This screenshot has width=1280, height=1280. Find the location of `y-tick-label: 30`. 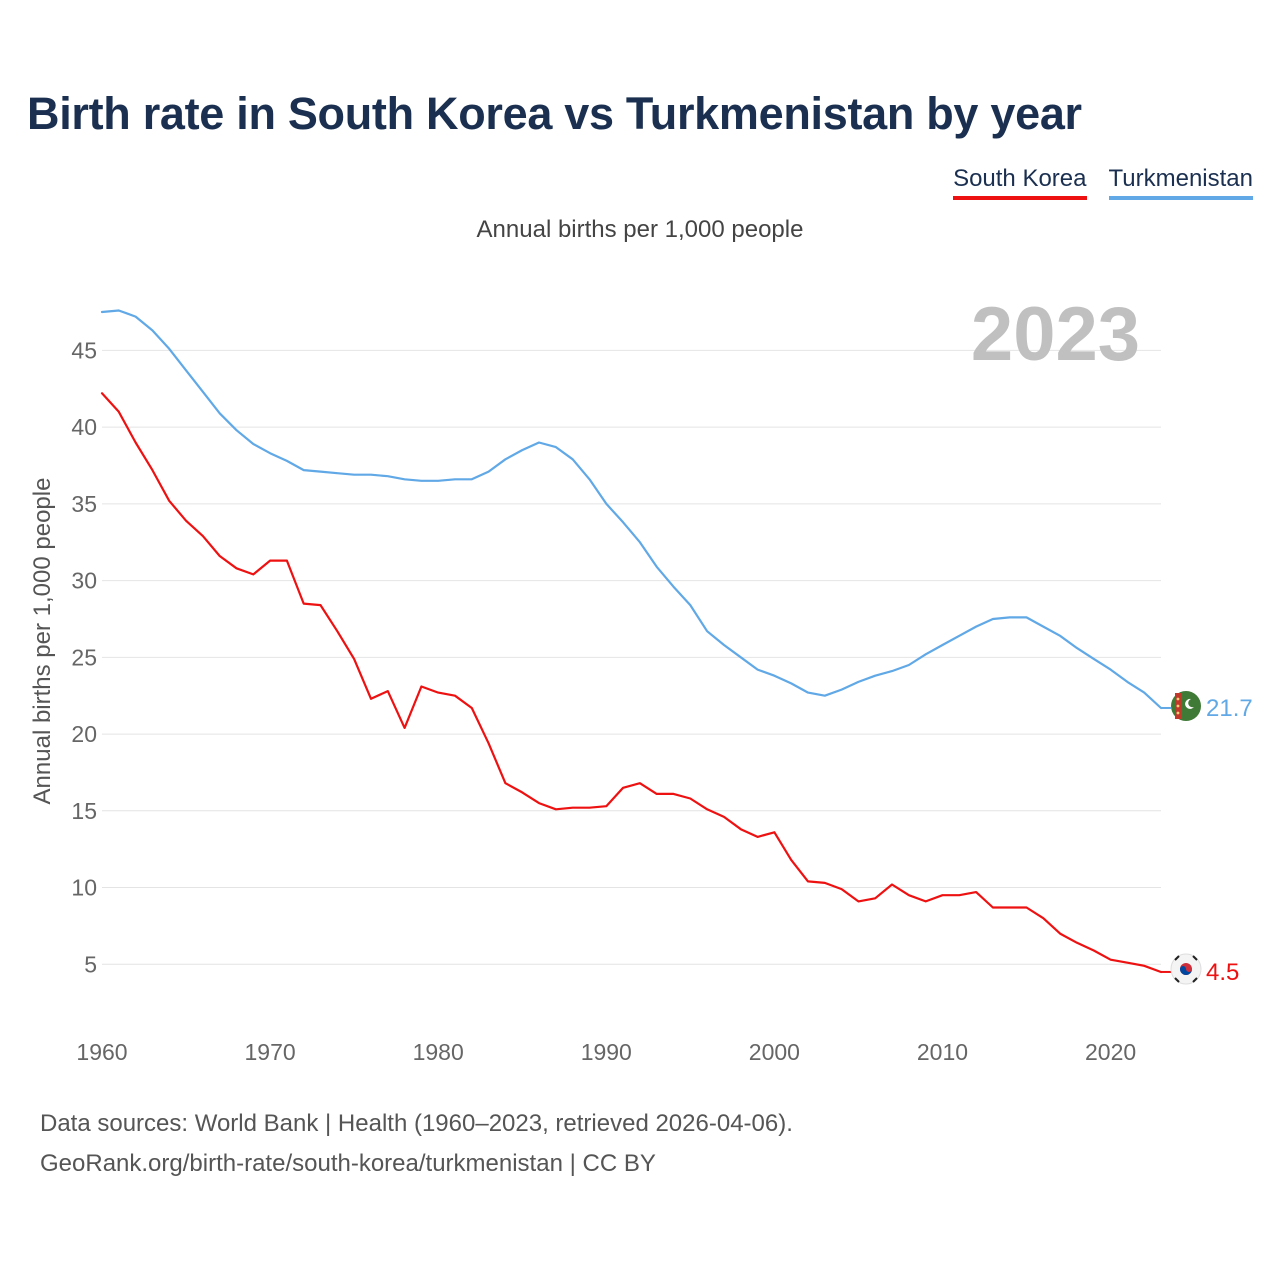

y-tick-label: 30 is located at coordinates (84, 581).